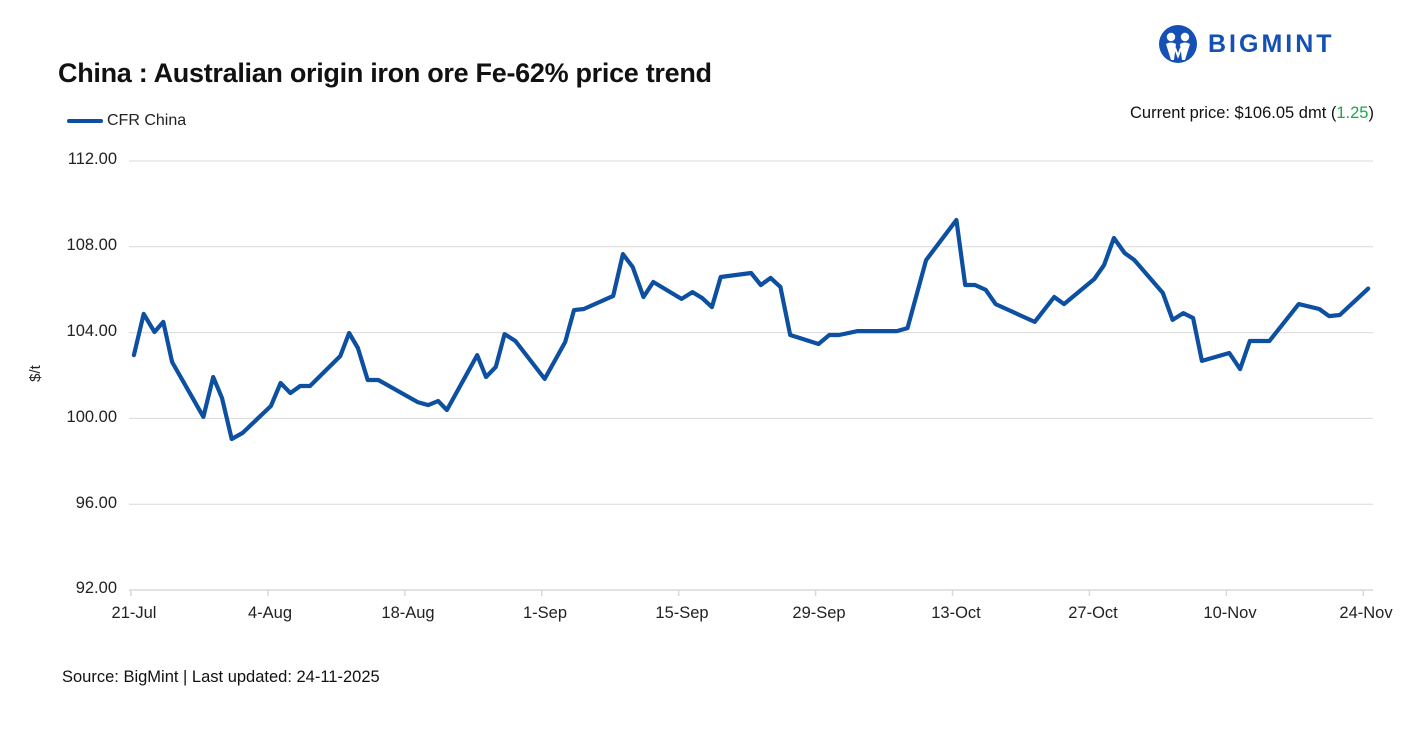 This screenshot has width=1427, height=743. I want to click on y-tick-112: 112.00, so click(92, 159).